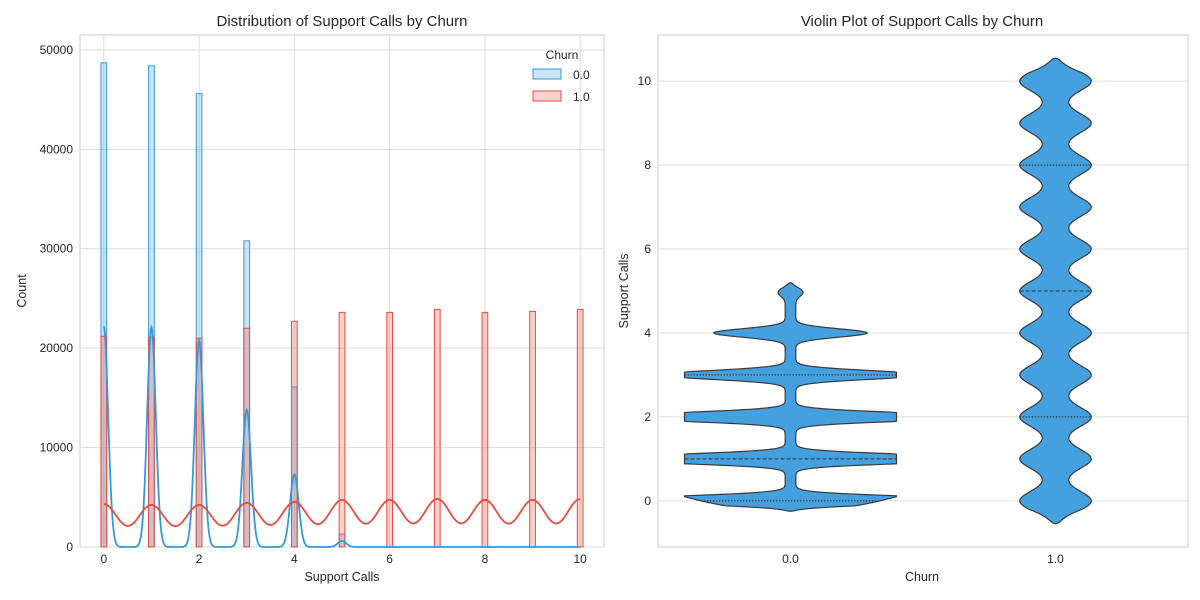 The image size is (1200, 600). Describe the element at coordinates (57, 448) in the screenshot. I see `y-tick-label: 10000` at that location.